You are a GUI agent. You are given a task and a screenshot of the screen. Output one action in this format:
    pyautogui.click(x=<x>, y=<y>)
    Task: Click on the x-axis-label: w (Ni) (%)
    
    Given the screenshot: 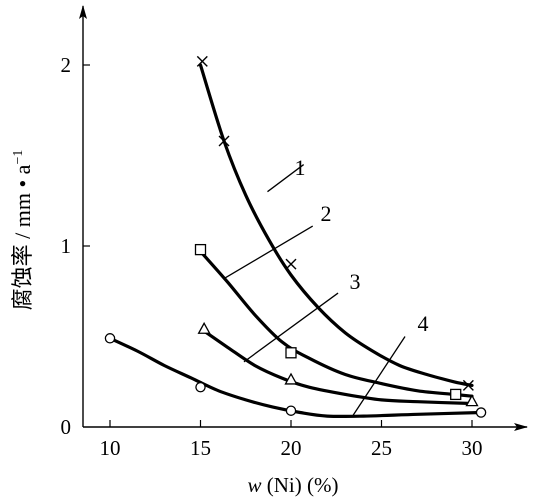 What is the action you would take?
    pyautogui.click(x=293, y=485)
    